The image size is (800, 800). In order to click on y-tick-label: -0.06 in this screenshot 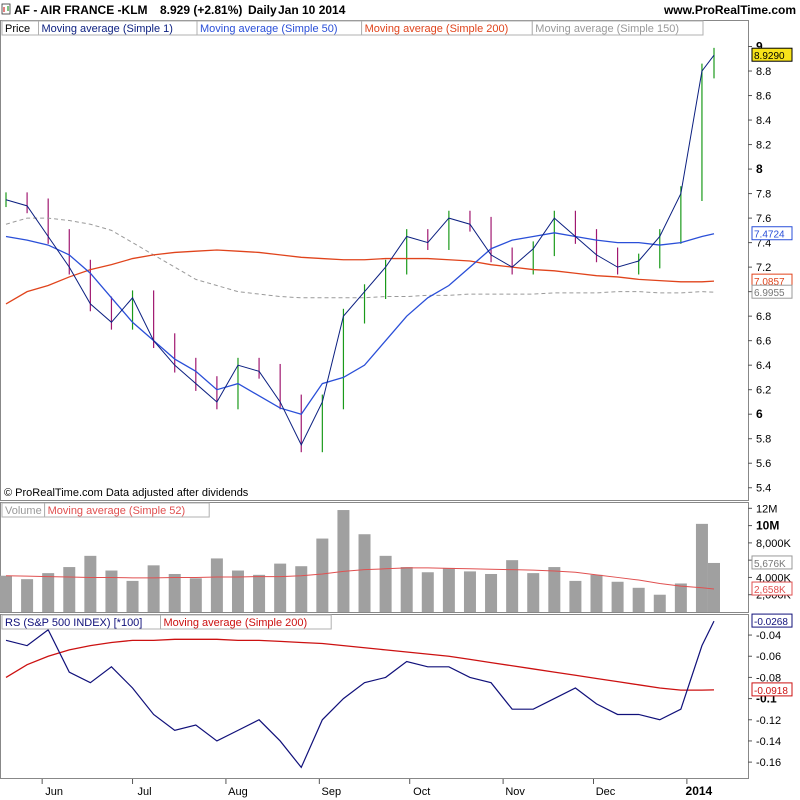, I will do `click(768, 657)`.